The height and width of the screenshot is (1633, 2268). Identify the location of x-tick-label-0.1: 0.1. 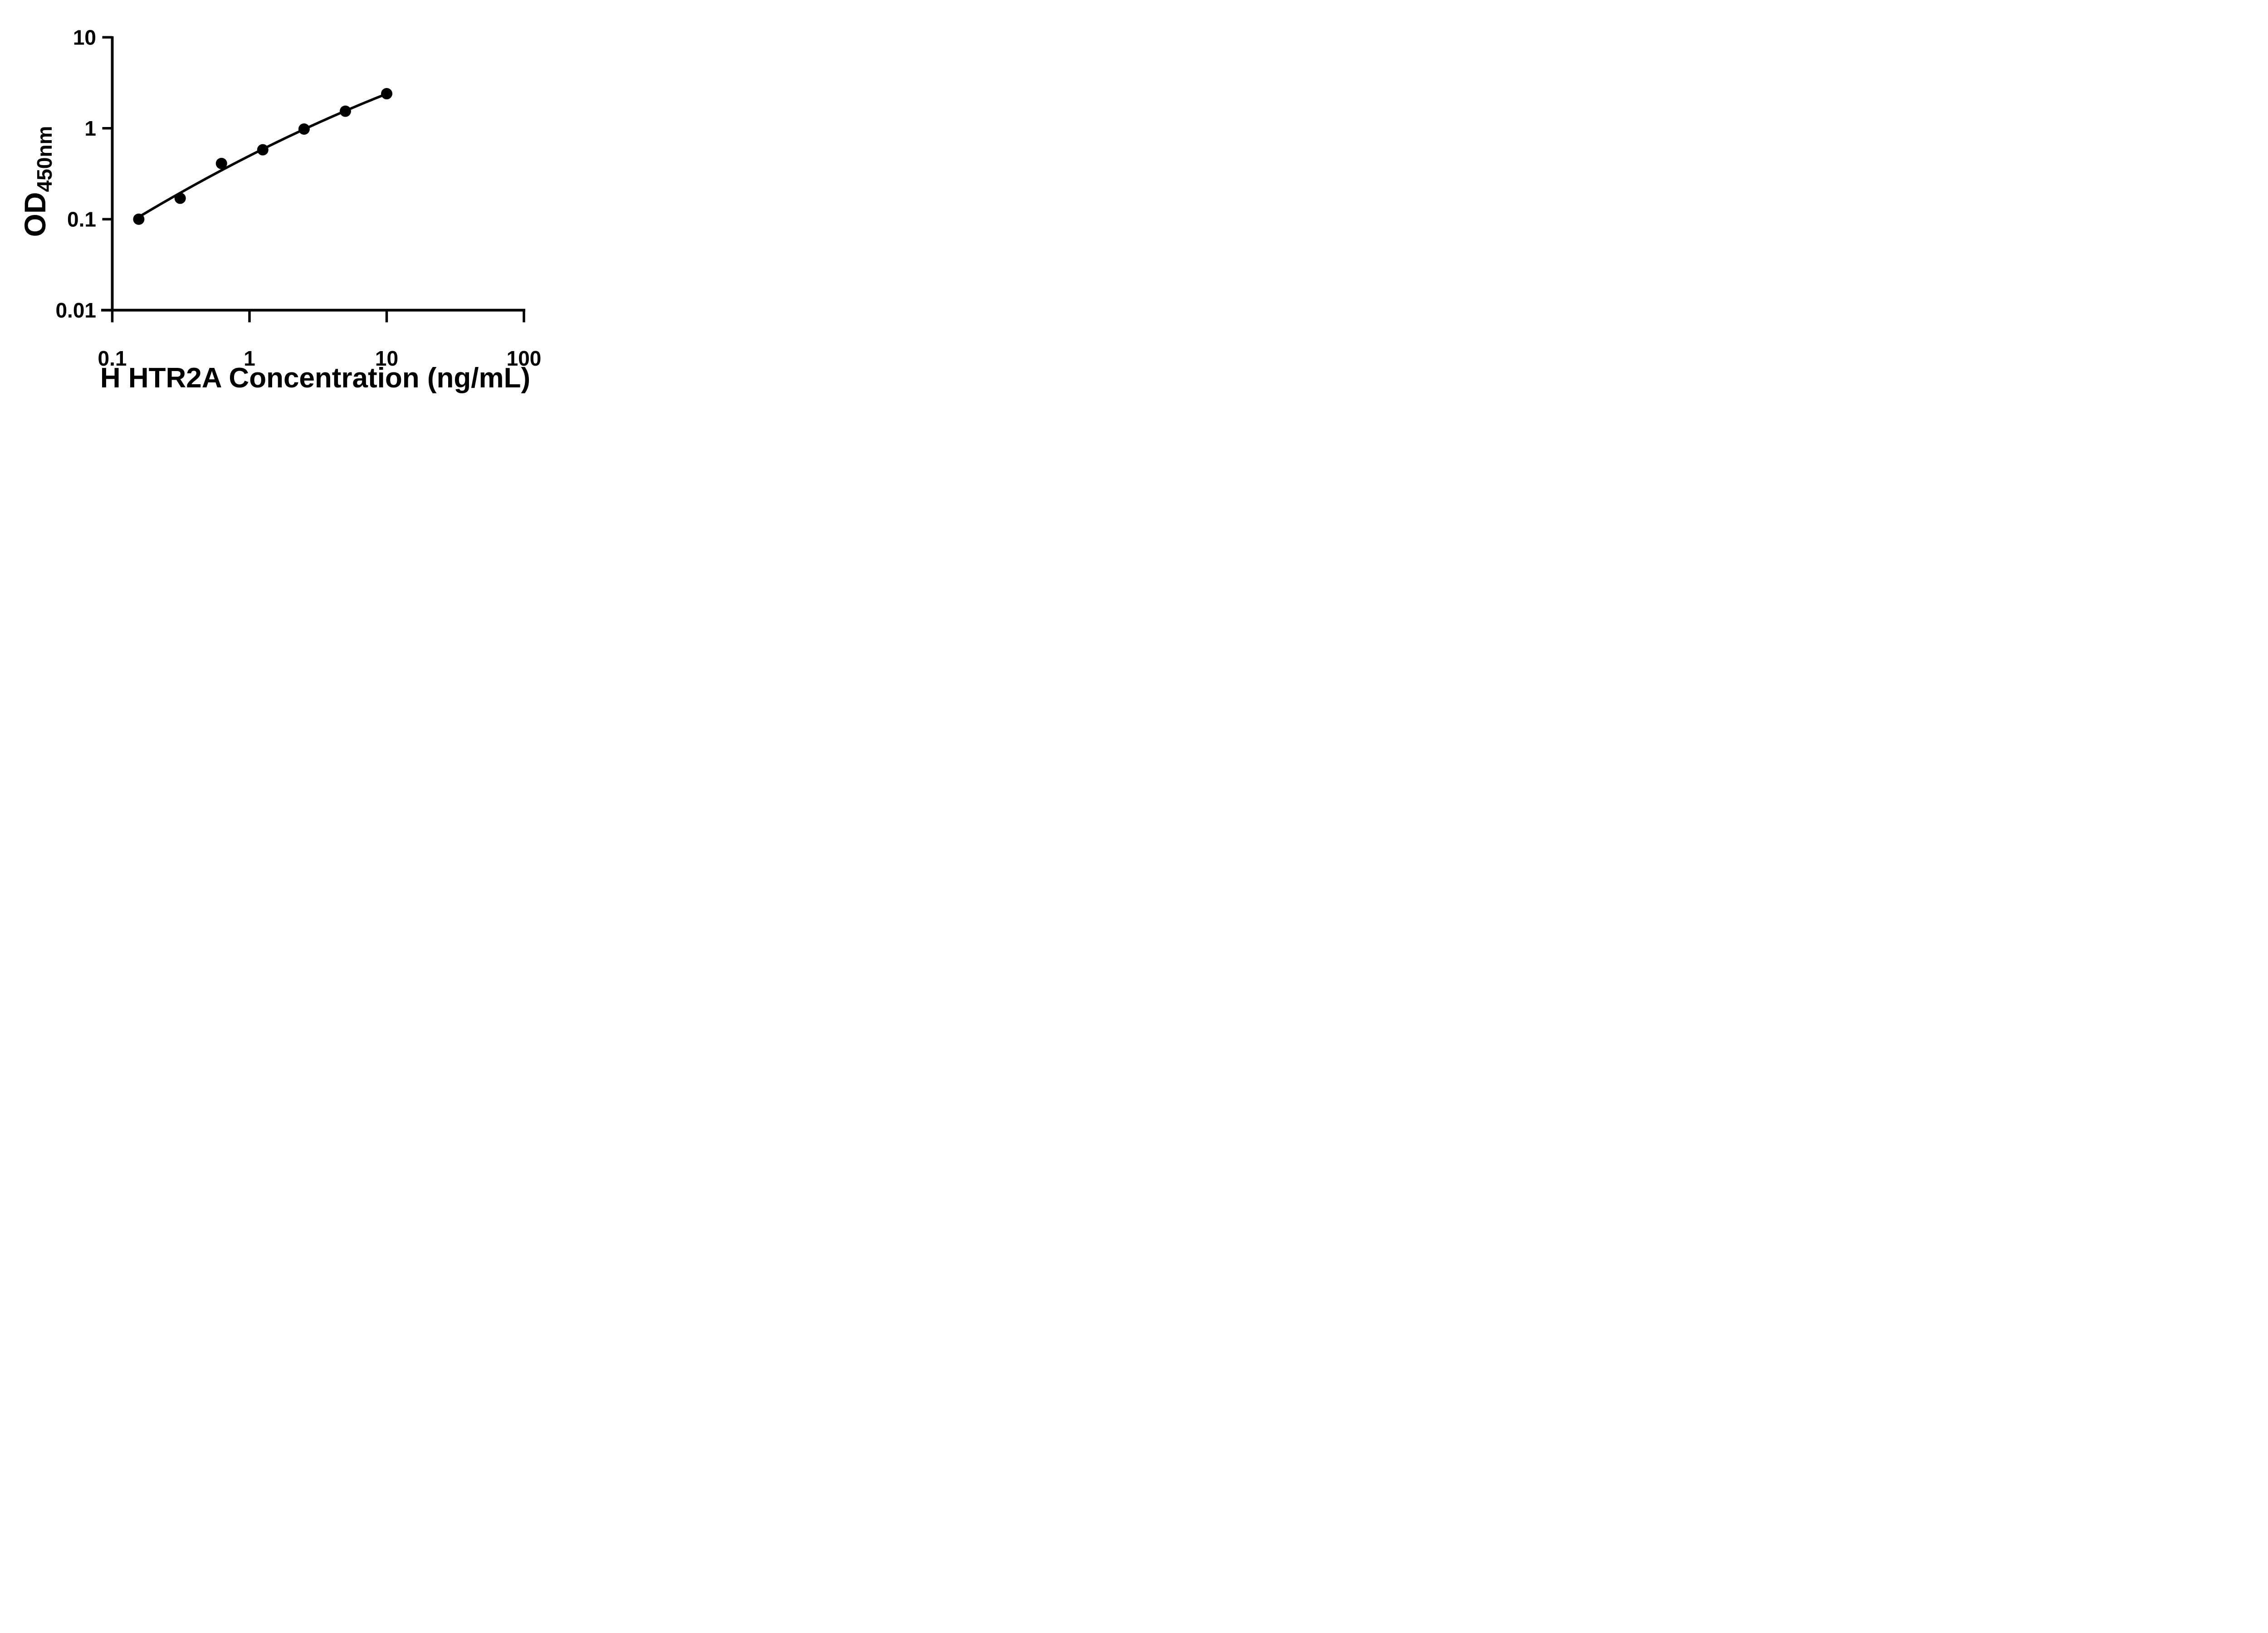
(113, 358).